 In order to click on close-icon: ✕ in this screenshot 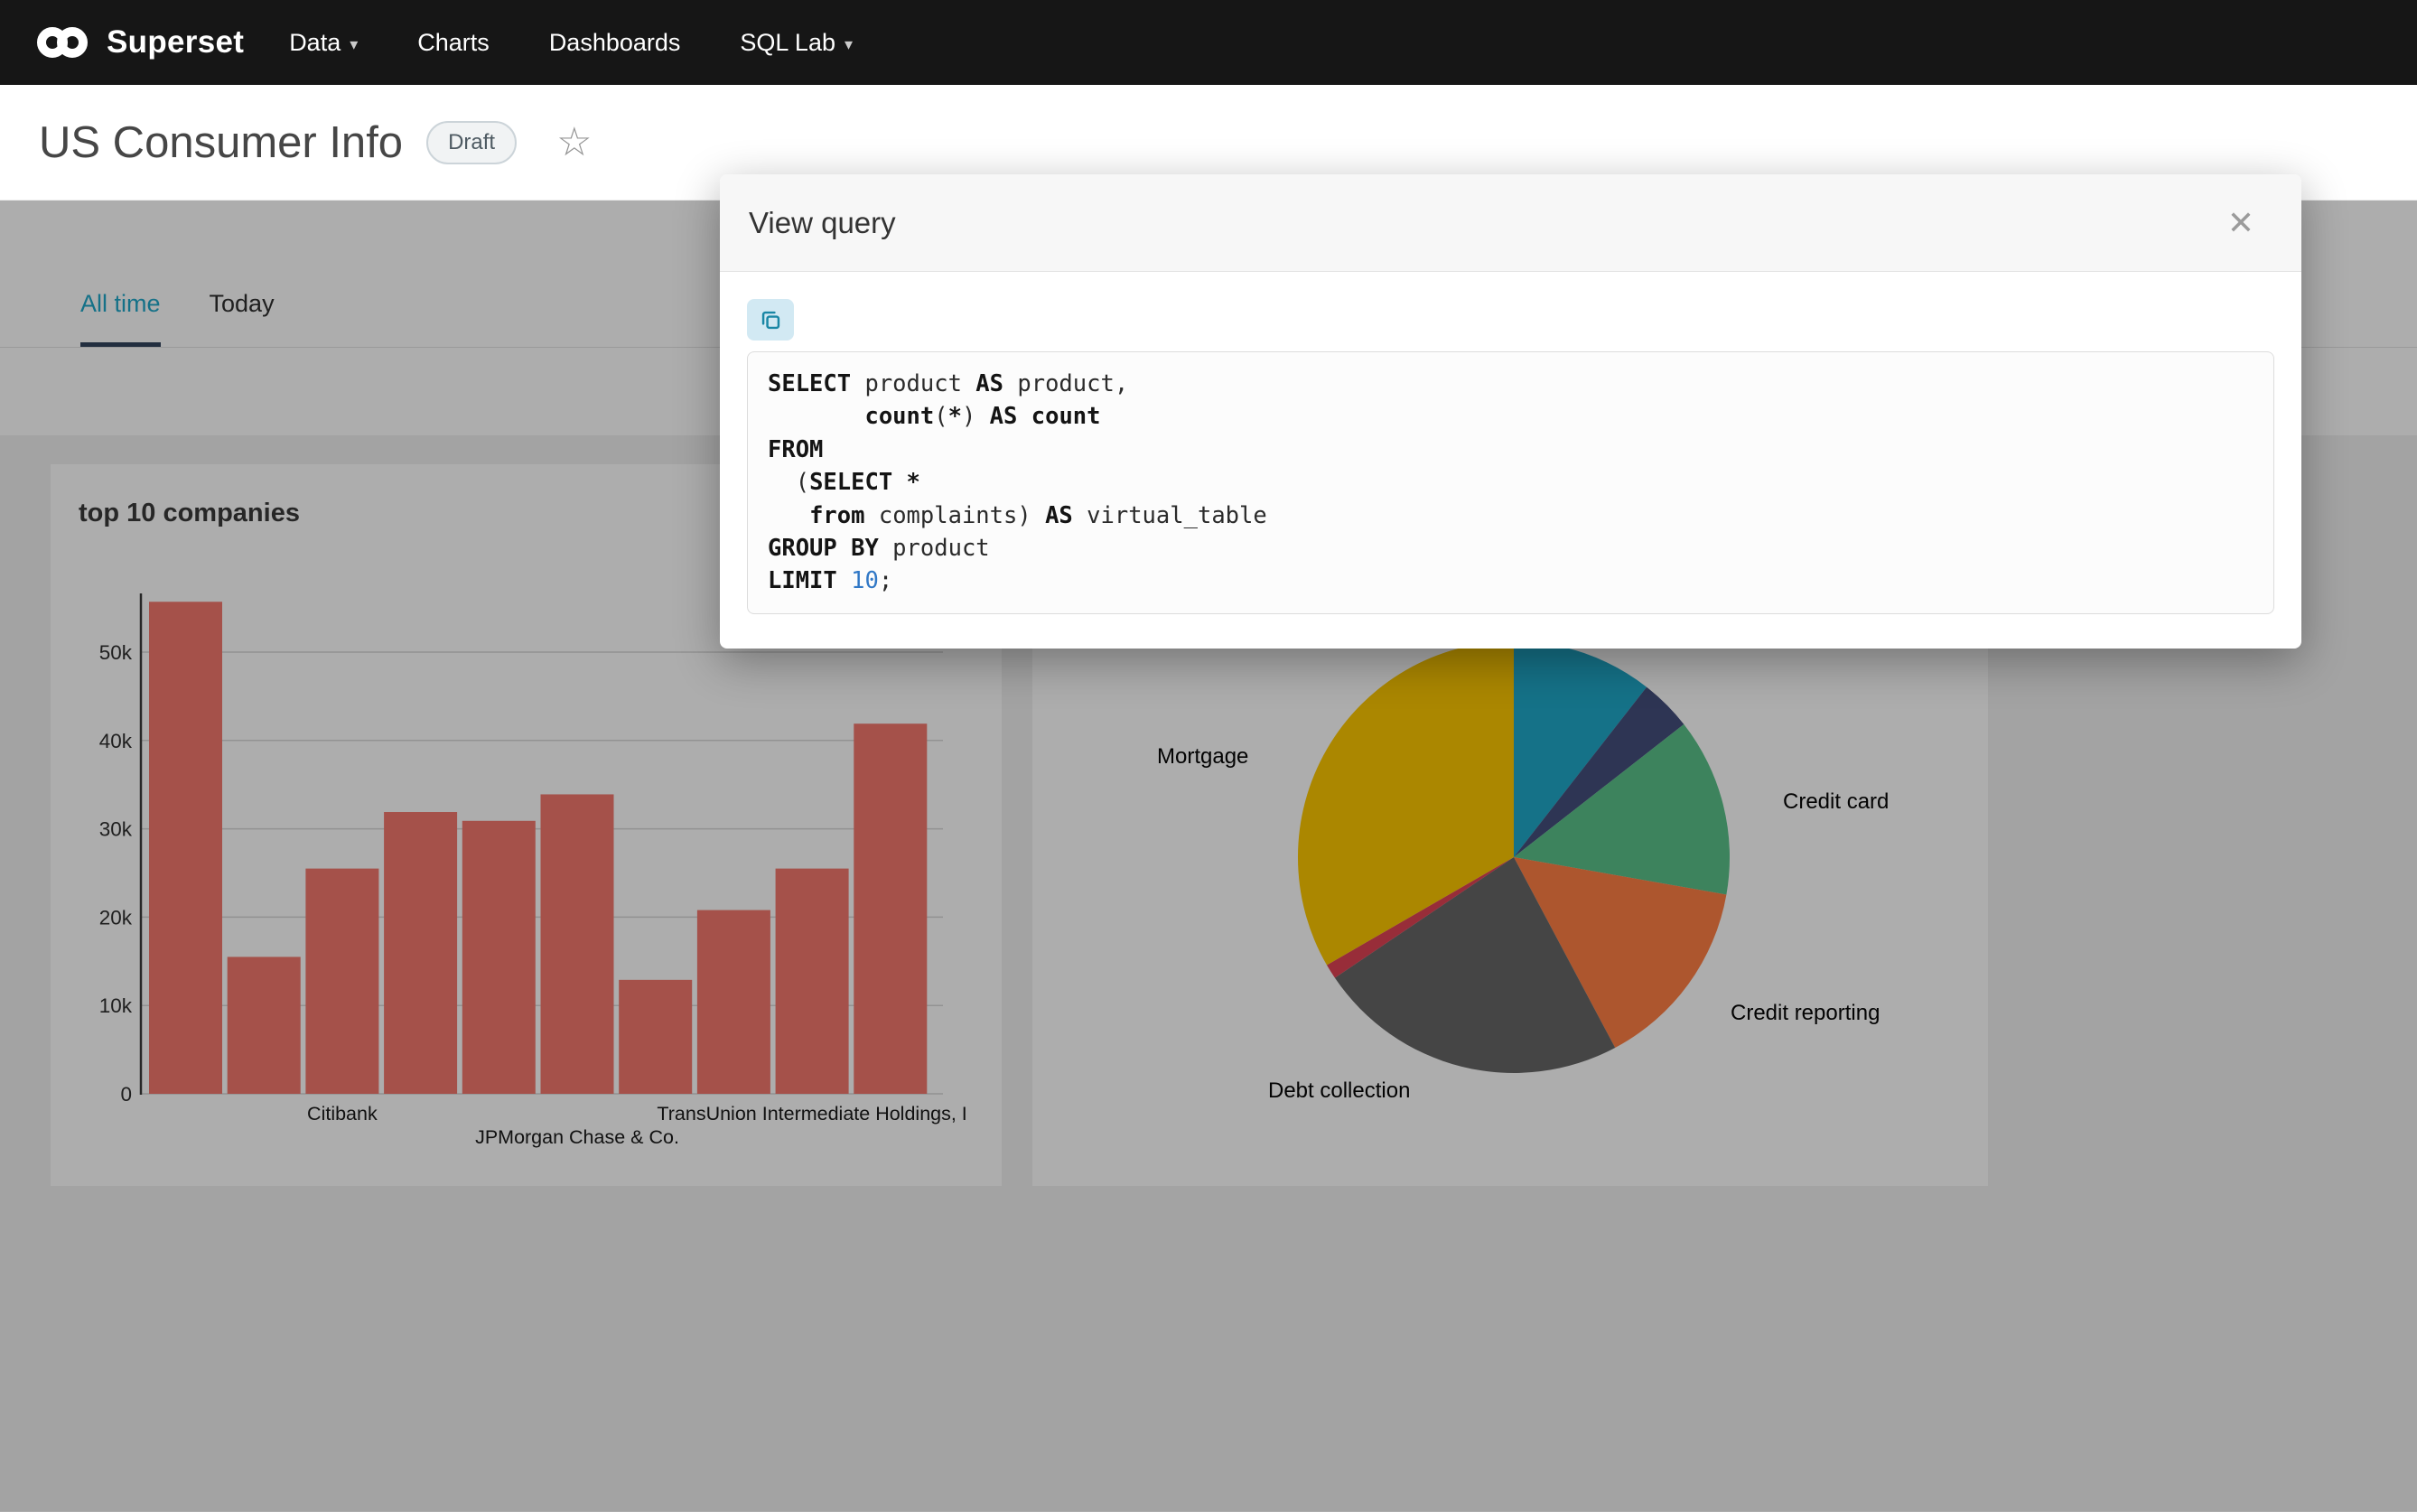, I will do `click(2240, 222)`.